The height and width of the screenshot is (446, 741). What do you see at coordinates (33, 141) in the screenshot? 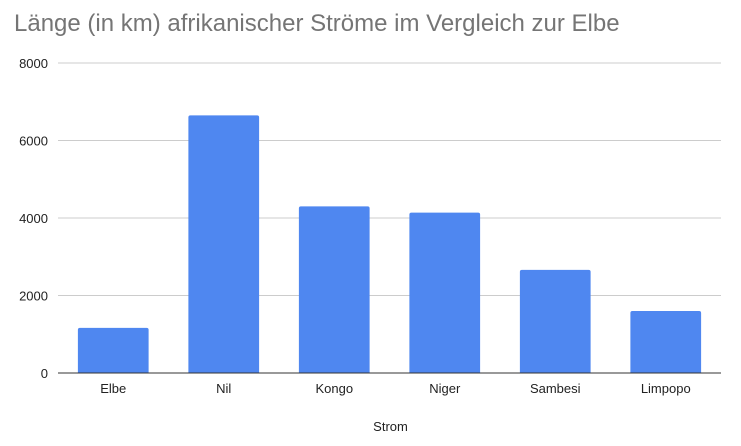
I see `y-tick-label: 6000` at bounding box center [33, 141].